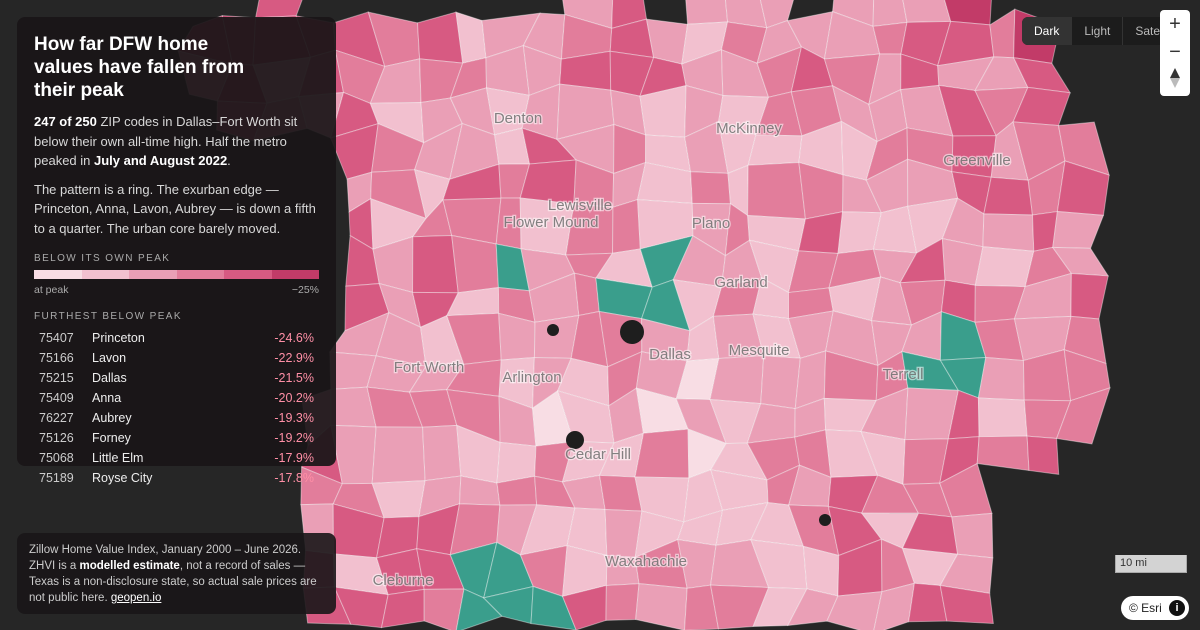  Describe the element at coordinates (429, 367) in the screenshot. I see `place-label: Fort Worth` at that location.